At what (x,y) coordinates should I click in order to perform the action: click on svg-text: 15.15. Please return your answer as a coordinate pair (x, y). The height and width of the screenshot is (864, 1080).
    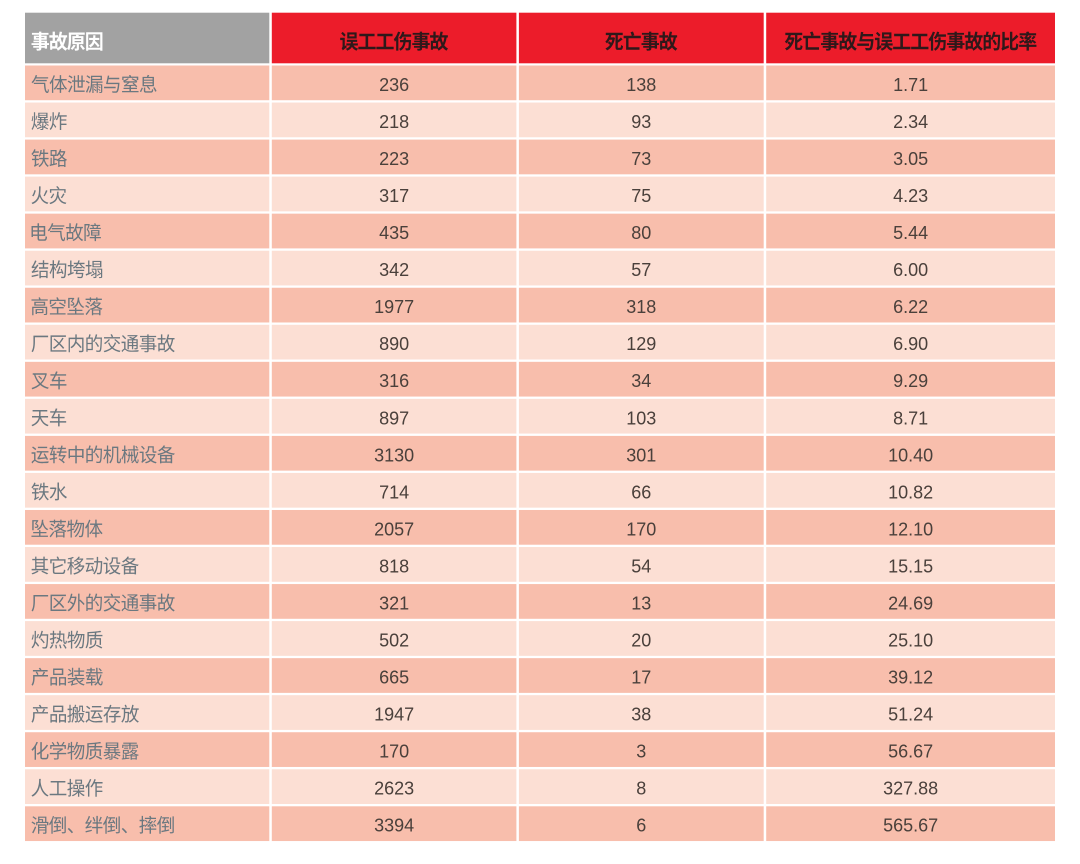
    Looking at the image, I should click on (910, 566).